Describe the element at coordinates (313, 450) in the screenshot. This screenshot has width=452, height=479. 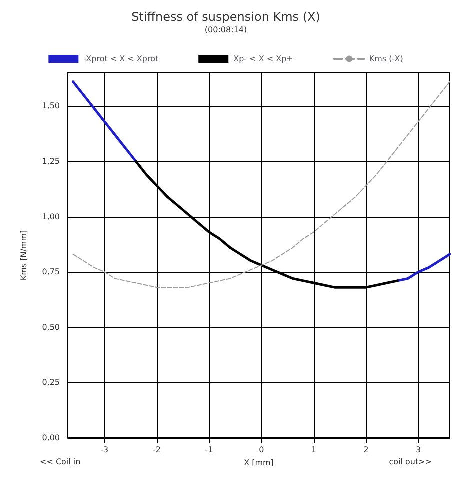
I see `x-tick-label: 1` at that location.